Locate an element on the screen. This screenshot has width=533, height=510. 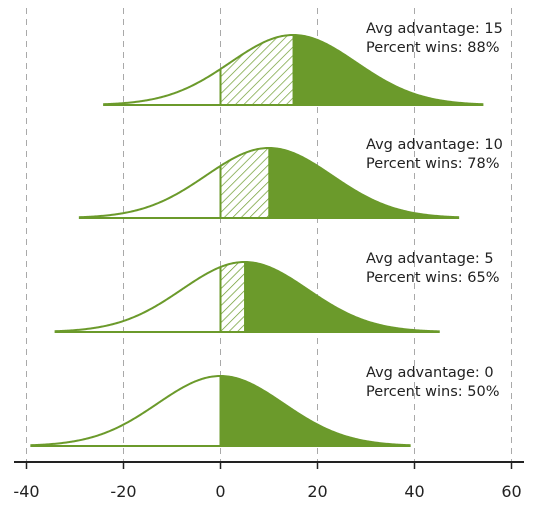
annotation-advantage: Avg advantage: 5 is located at coordinates (430, 259).